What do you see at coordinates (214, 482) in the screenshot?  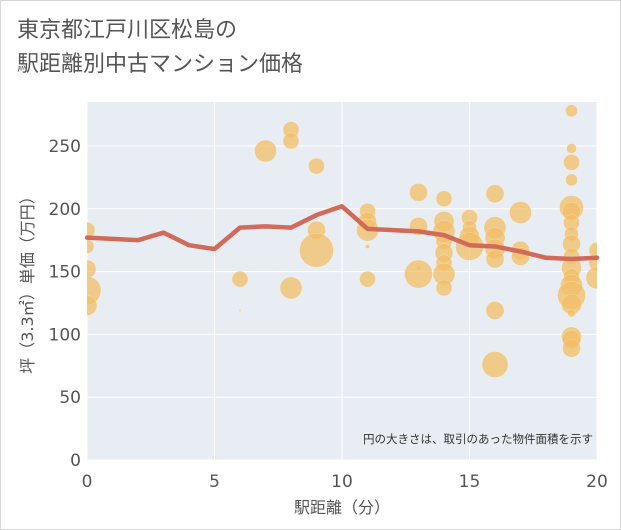 I see `x-tick-label: 5` at bounding box center [214, 482].